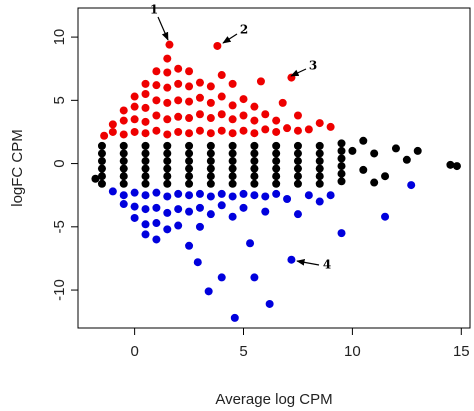 This screenshot has width=474, height=411. Describe the element at coordinates (59, 226) in the screenshot. I see `y-tick-label: -5` at that location.